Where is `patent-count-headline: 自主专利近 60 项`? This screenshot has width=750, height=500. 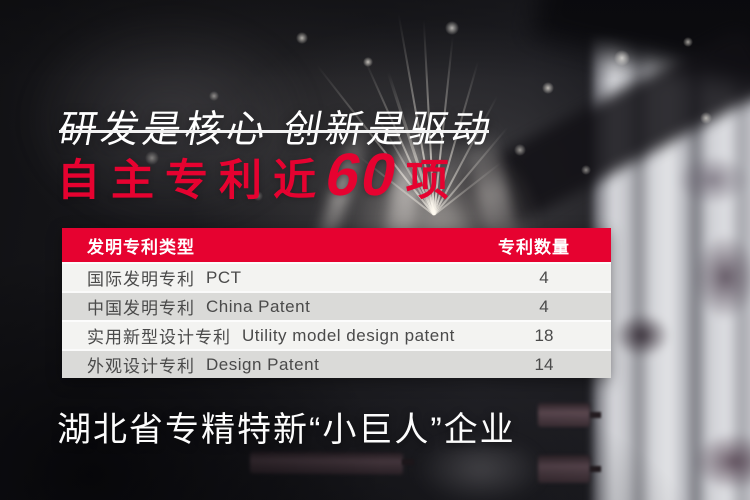
patent-count-headline: 自主专利近 60 项 is located at coordinates (253, 175).